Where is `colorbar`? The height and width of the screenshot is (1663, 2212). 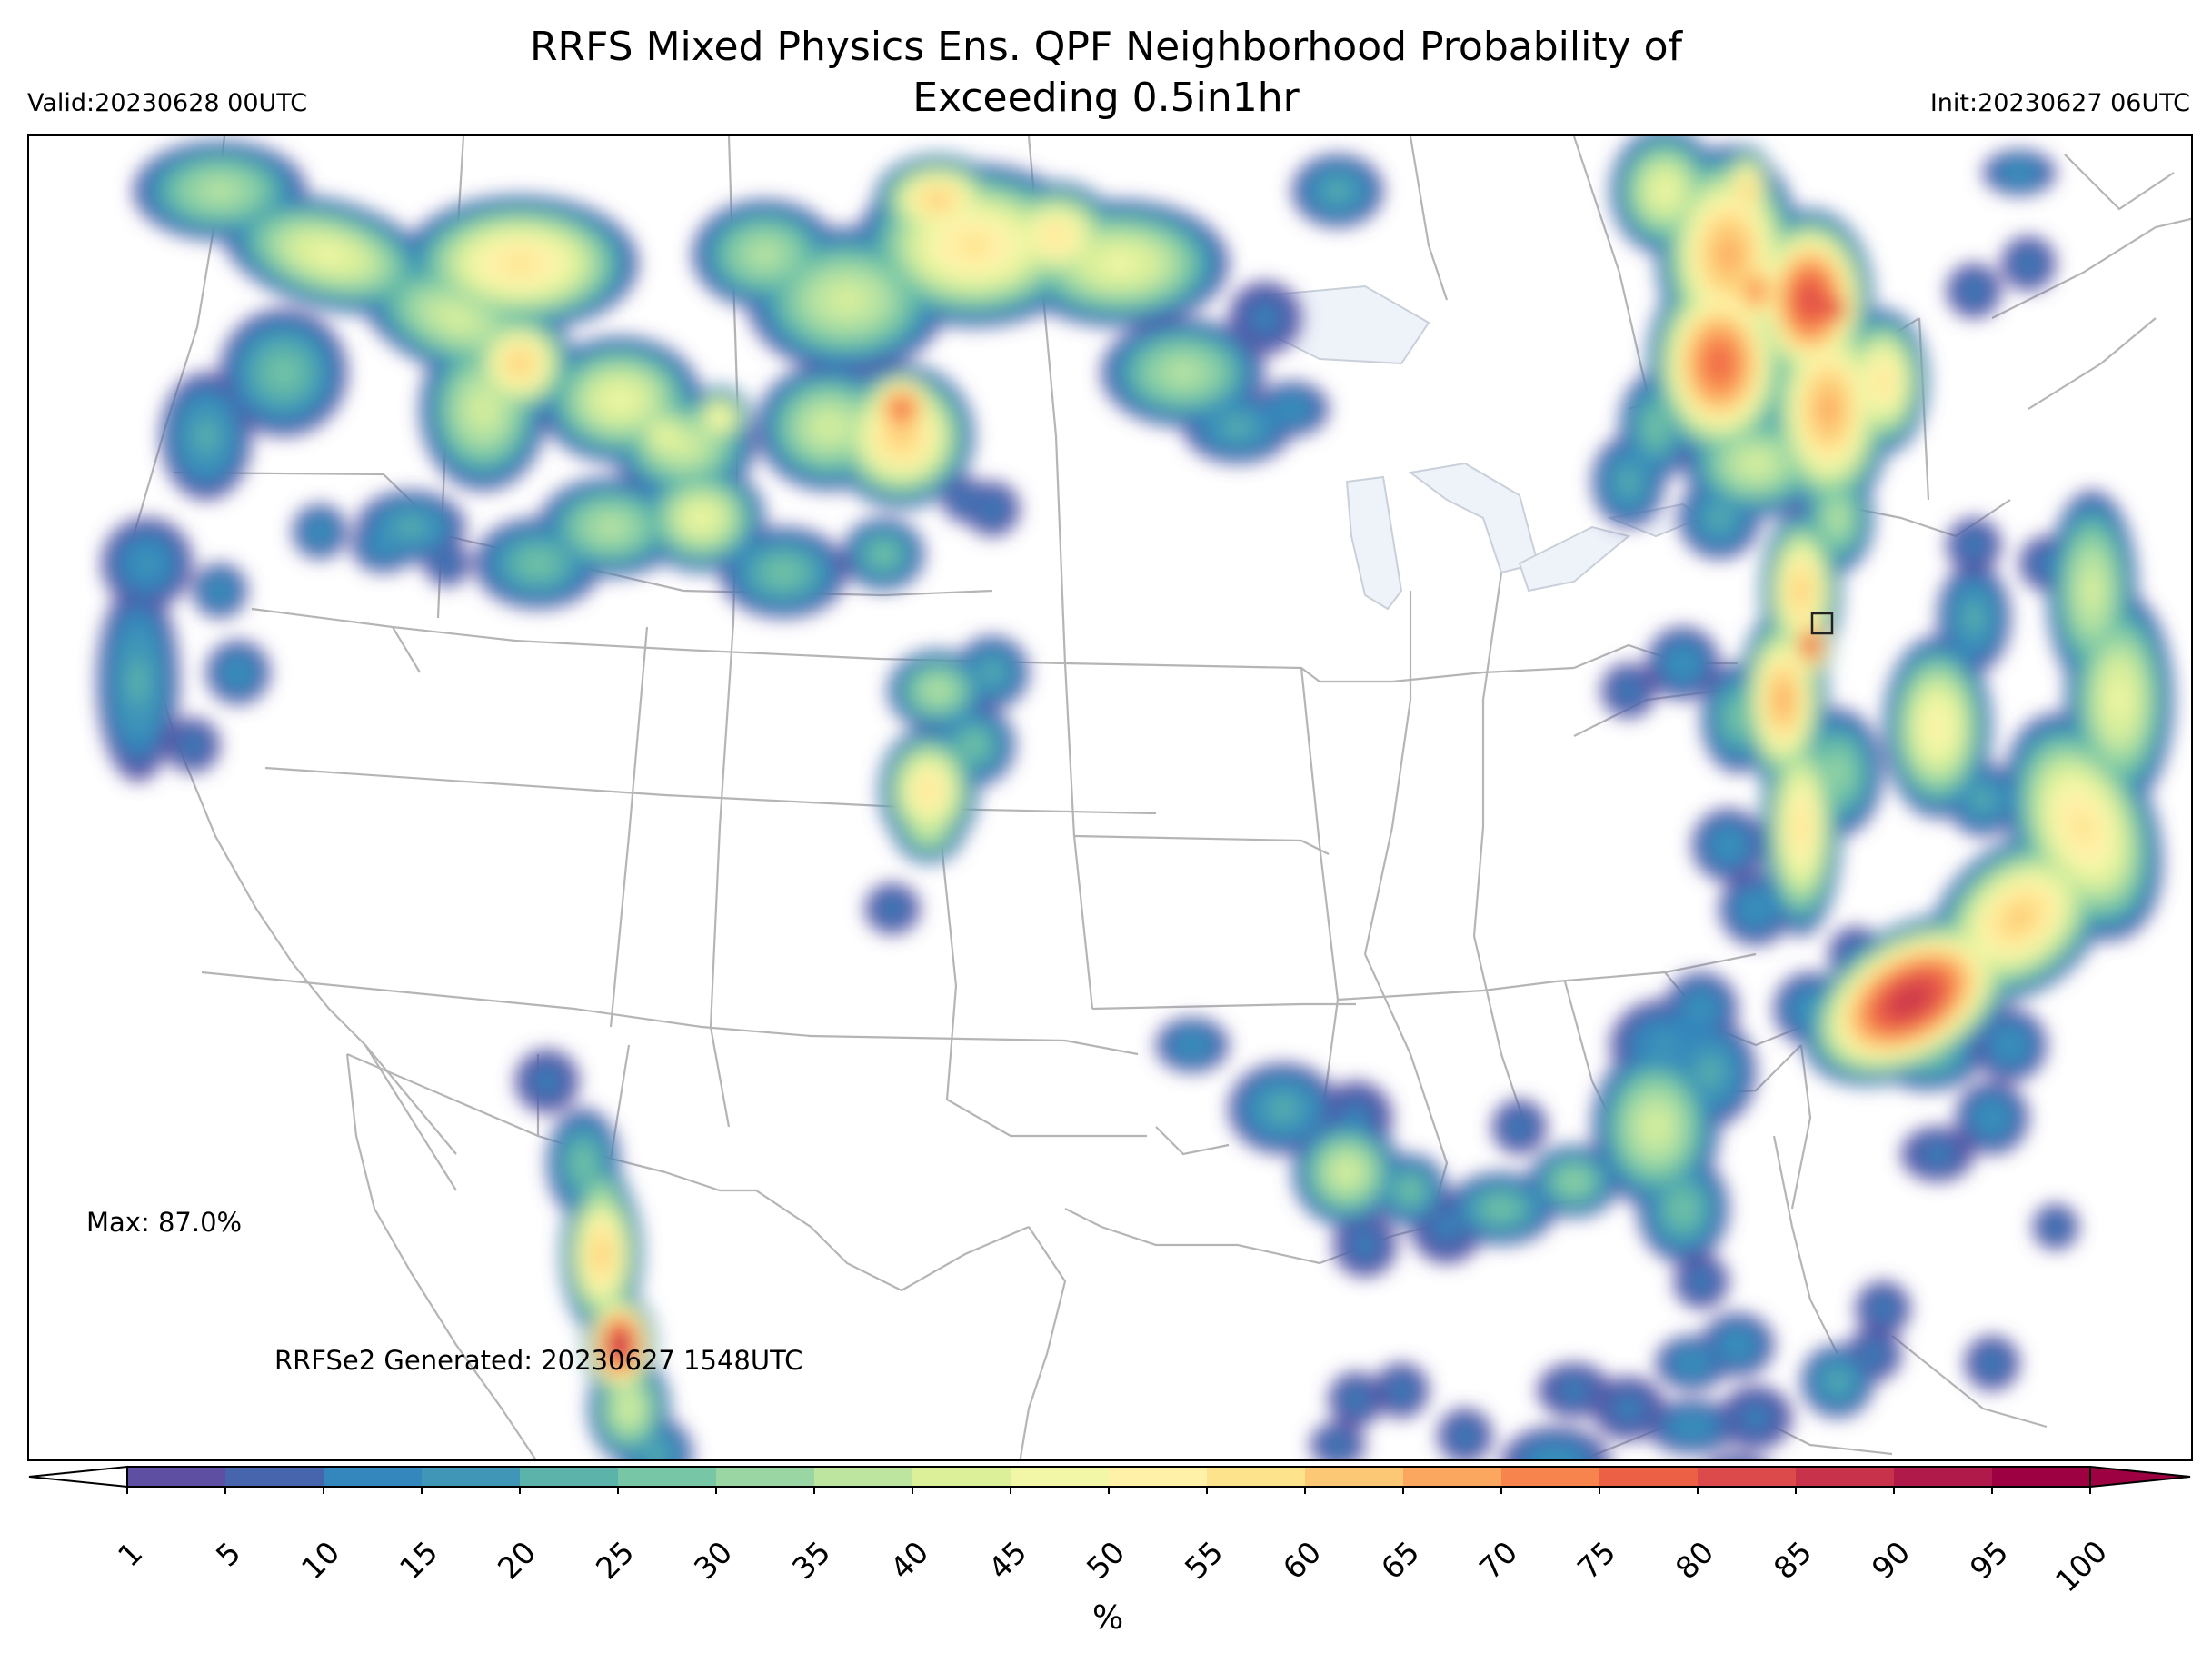
colorbar is located at coordinates (1109, 1479).